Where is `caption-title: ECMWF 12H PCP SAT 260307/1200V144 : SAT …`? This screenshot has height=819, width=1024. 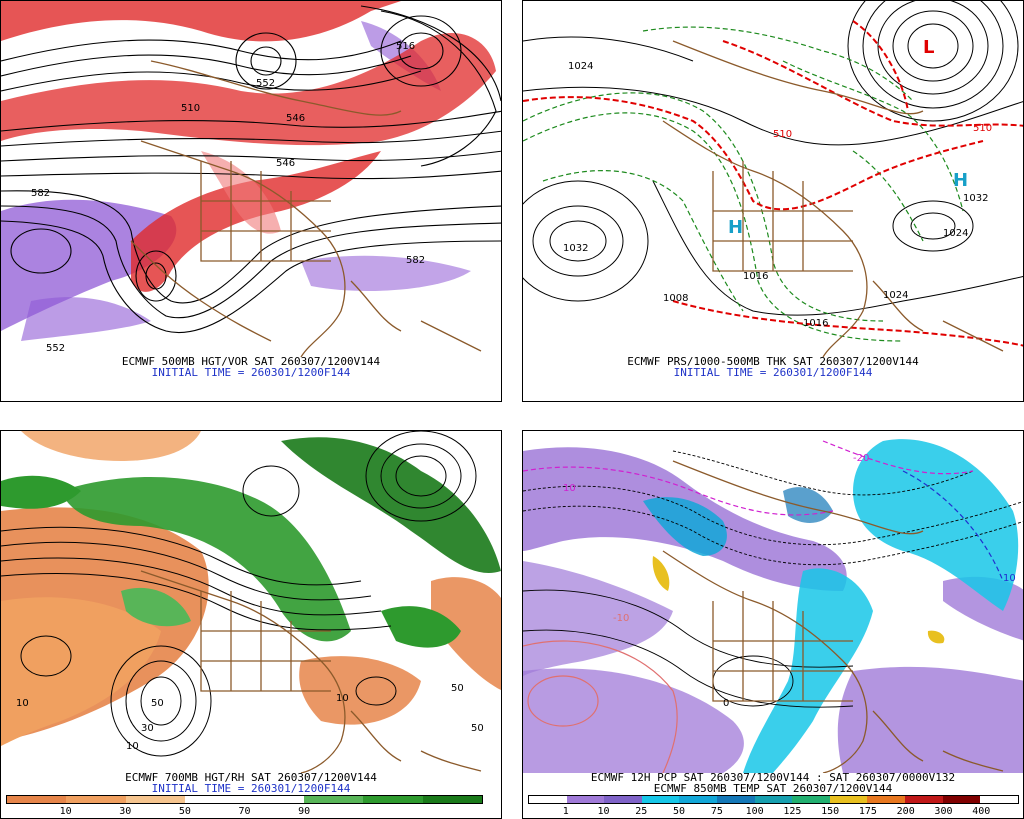 caption-title: ECMWF 12H PCP SAT 260307/1200V144 : SAT … is located at coordinates (773, 777).